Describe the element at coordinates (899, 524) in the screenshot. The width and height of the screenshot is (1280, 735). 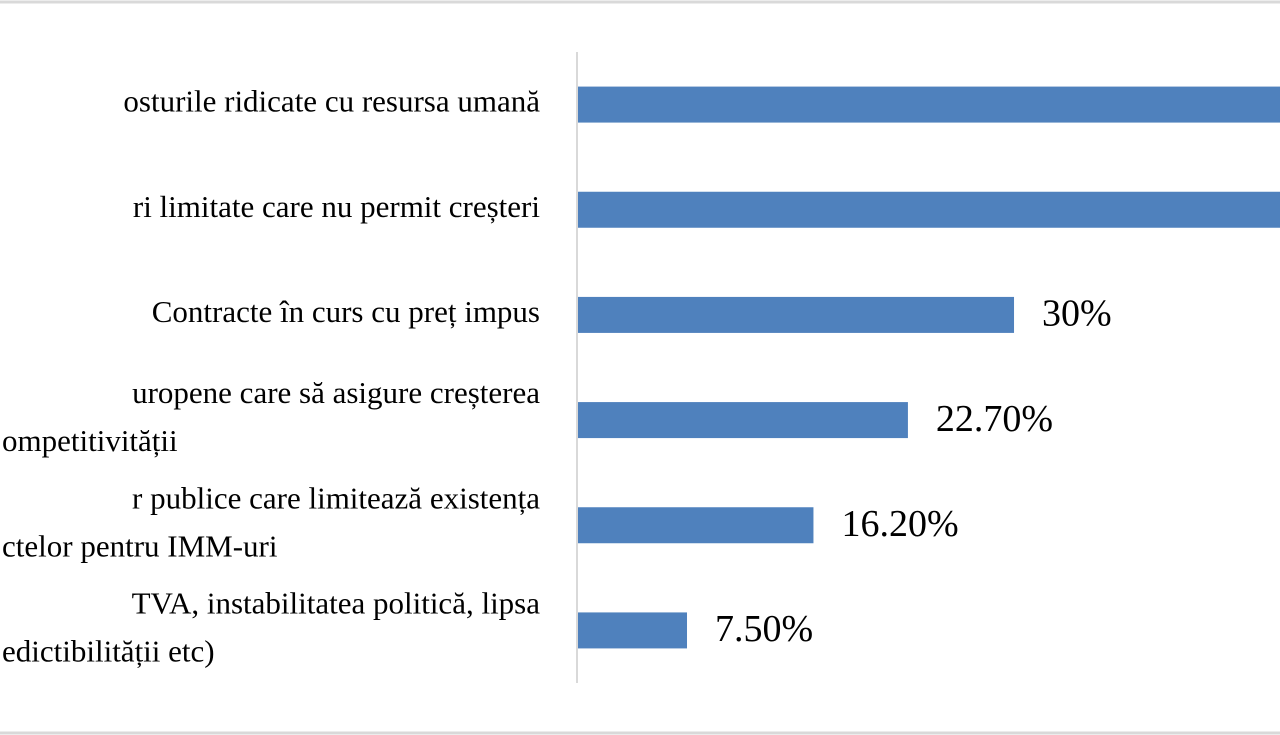
I see `data-label: 16.20%` at that location.